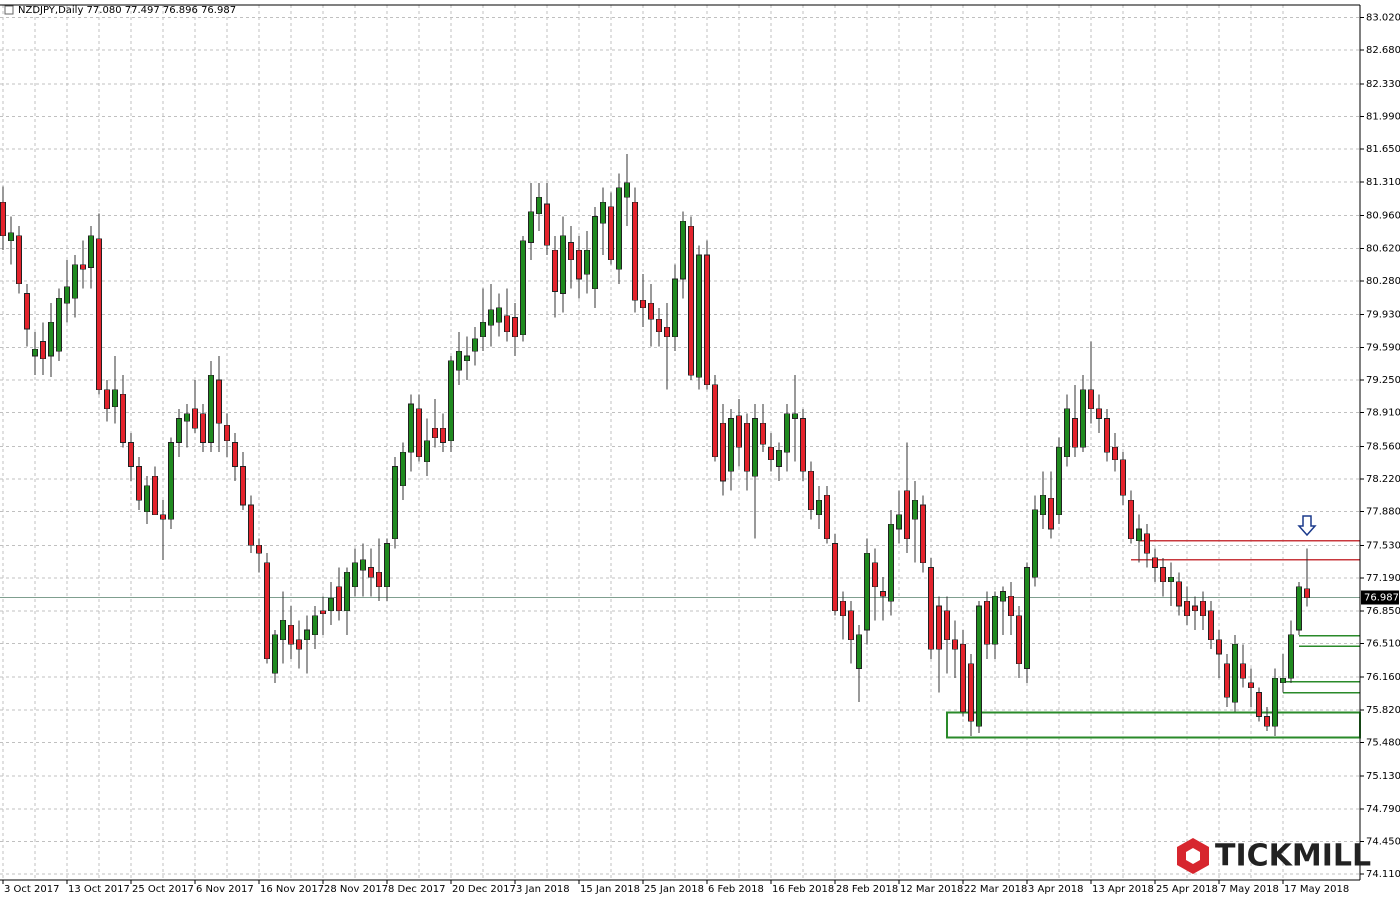 The image size is (1400, 900). I want to click on x-tick-label: 12 Mar 2018, so click(931, 889).